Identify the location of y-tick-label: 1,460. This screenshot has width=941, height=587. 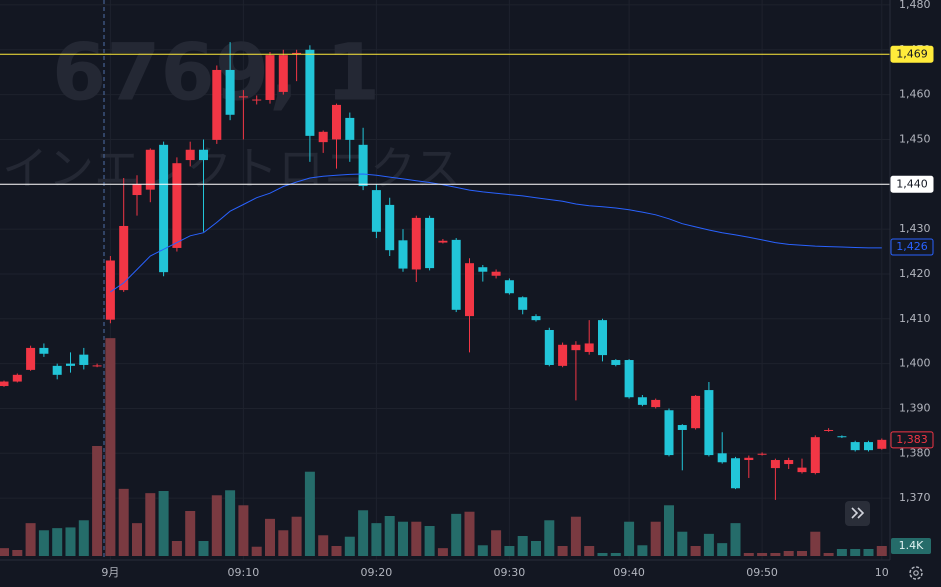
(915, 94).